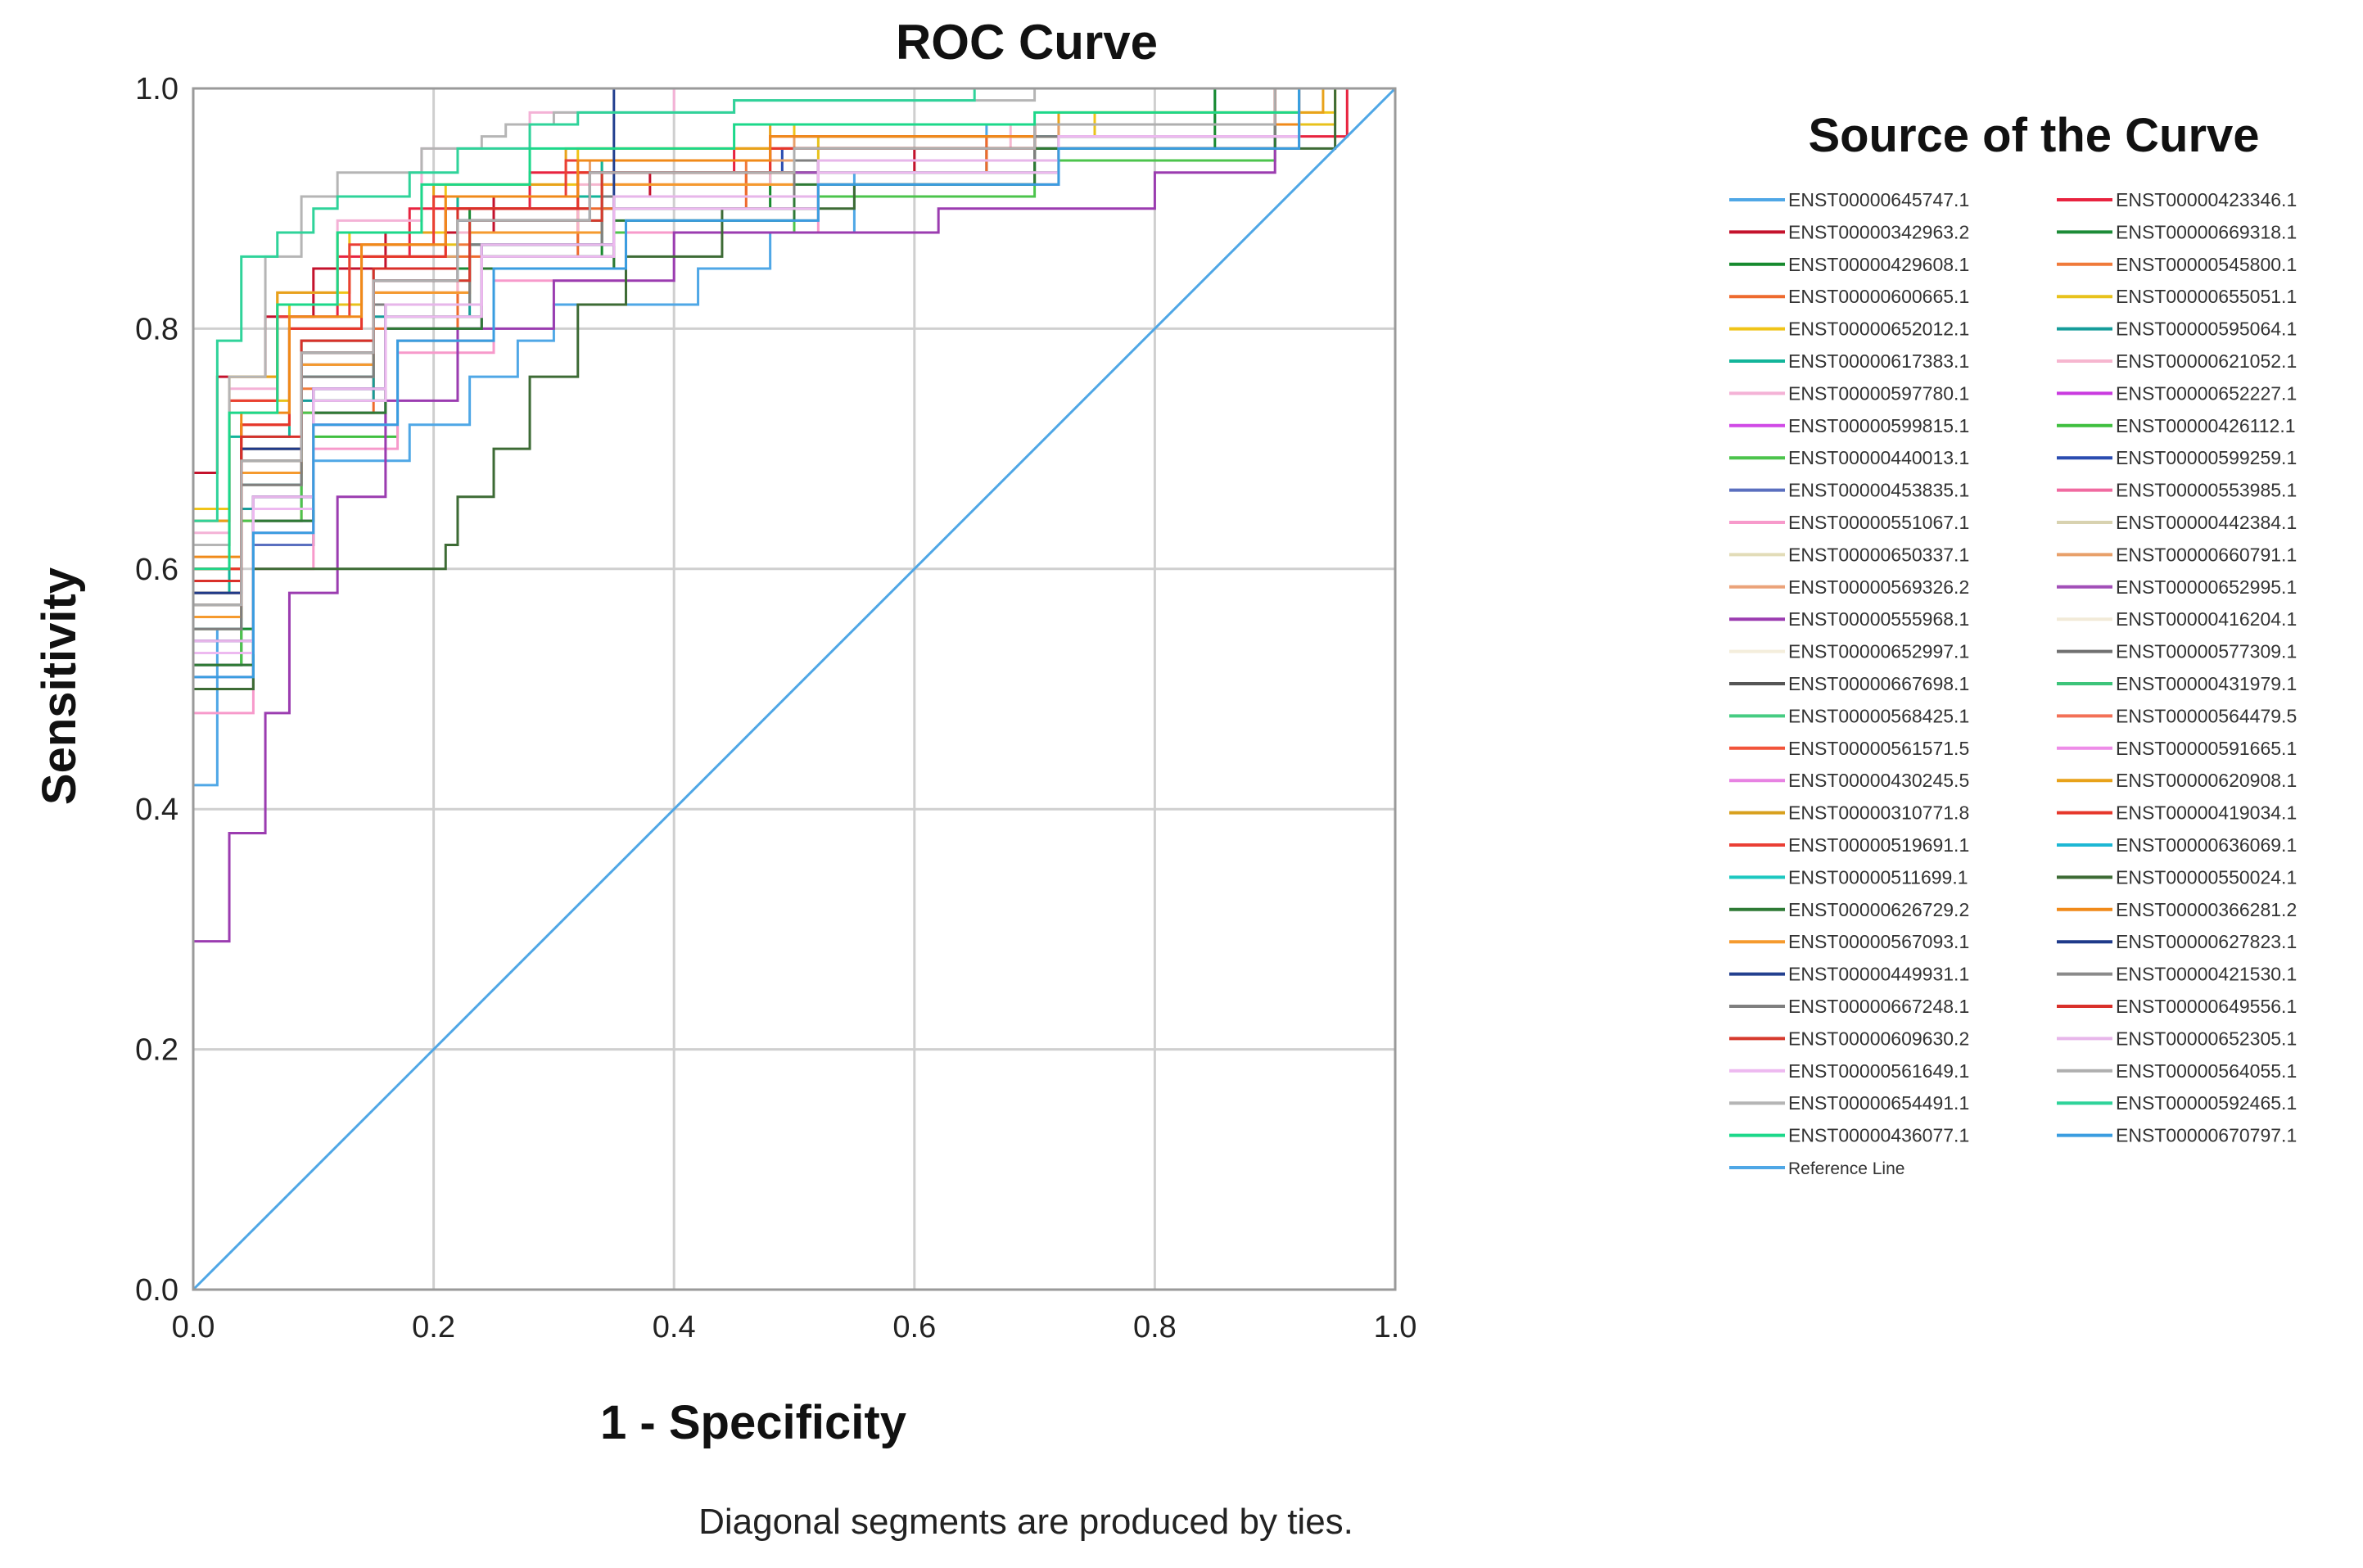 The width and height of the screenshot is (2363, 1568). I want to click on legend-item: ENST00000595064.1, so click(2177, 330).